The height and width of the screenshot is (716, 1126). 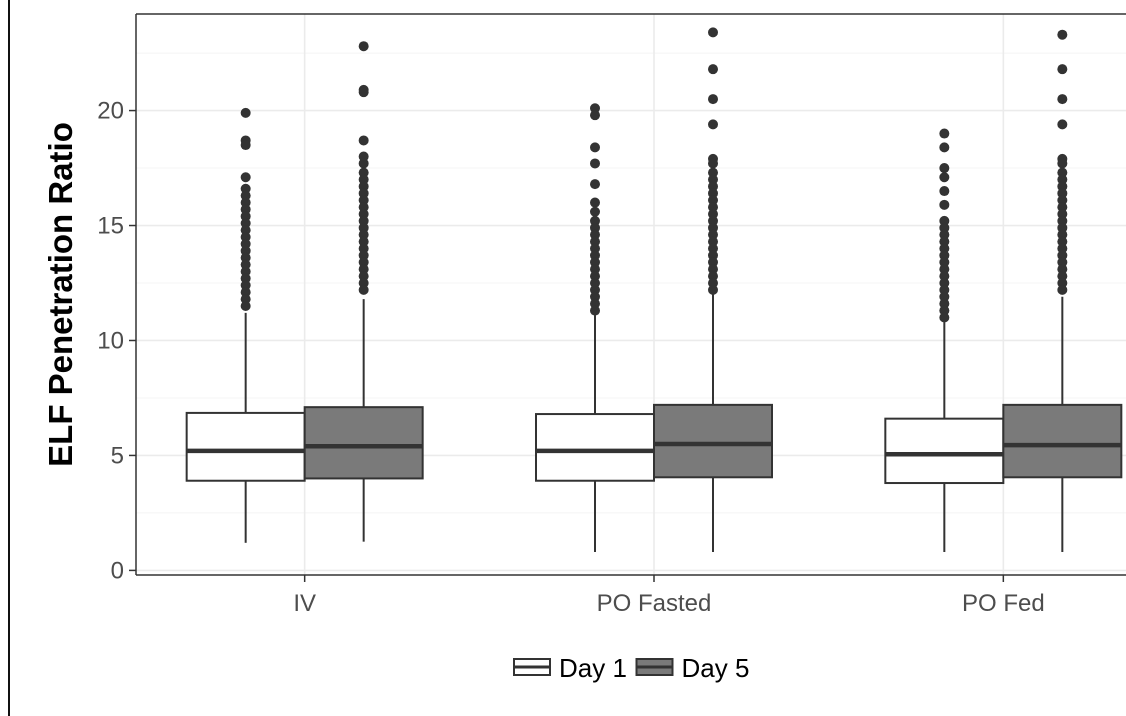 I want to click on box-day-5-po-fed, so click(x=1062, y=291).